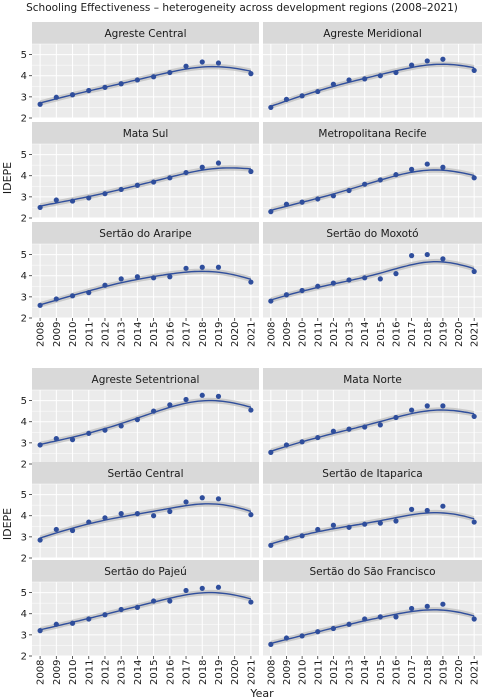  What do you see at coordinates (261, 693) in the screenshot?
I see `x-axis-label: Year` at bounding box center [261, 693].